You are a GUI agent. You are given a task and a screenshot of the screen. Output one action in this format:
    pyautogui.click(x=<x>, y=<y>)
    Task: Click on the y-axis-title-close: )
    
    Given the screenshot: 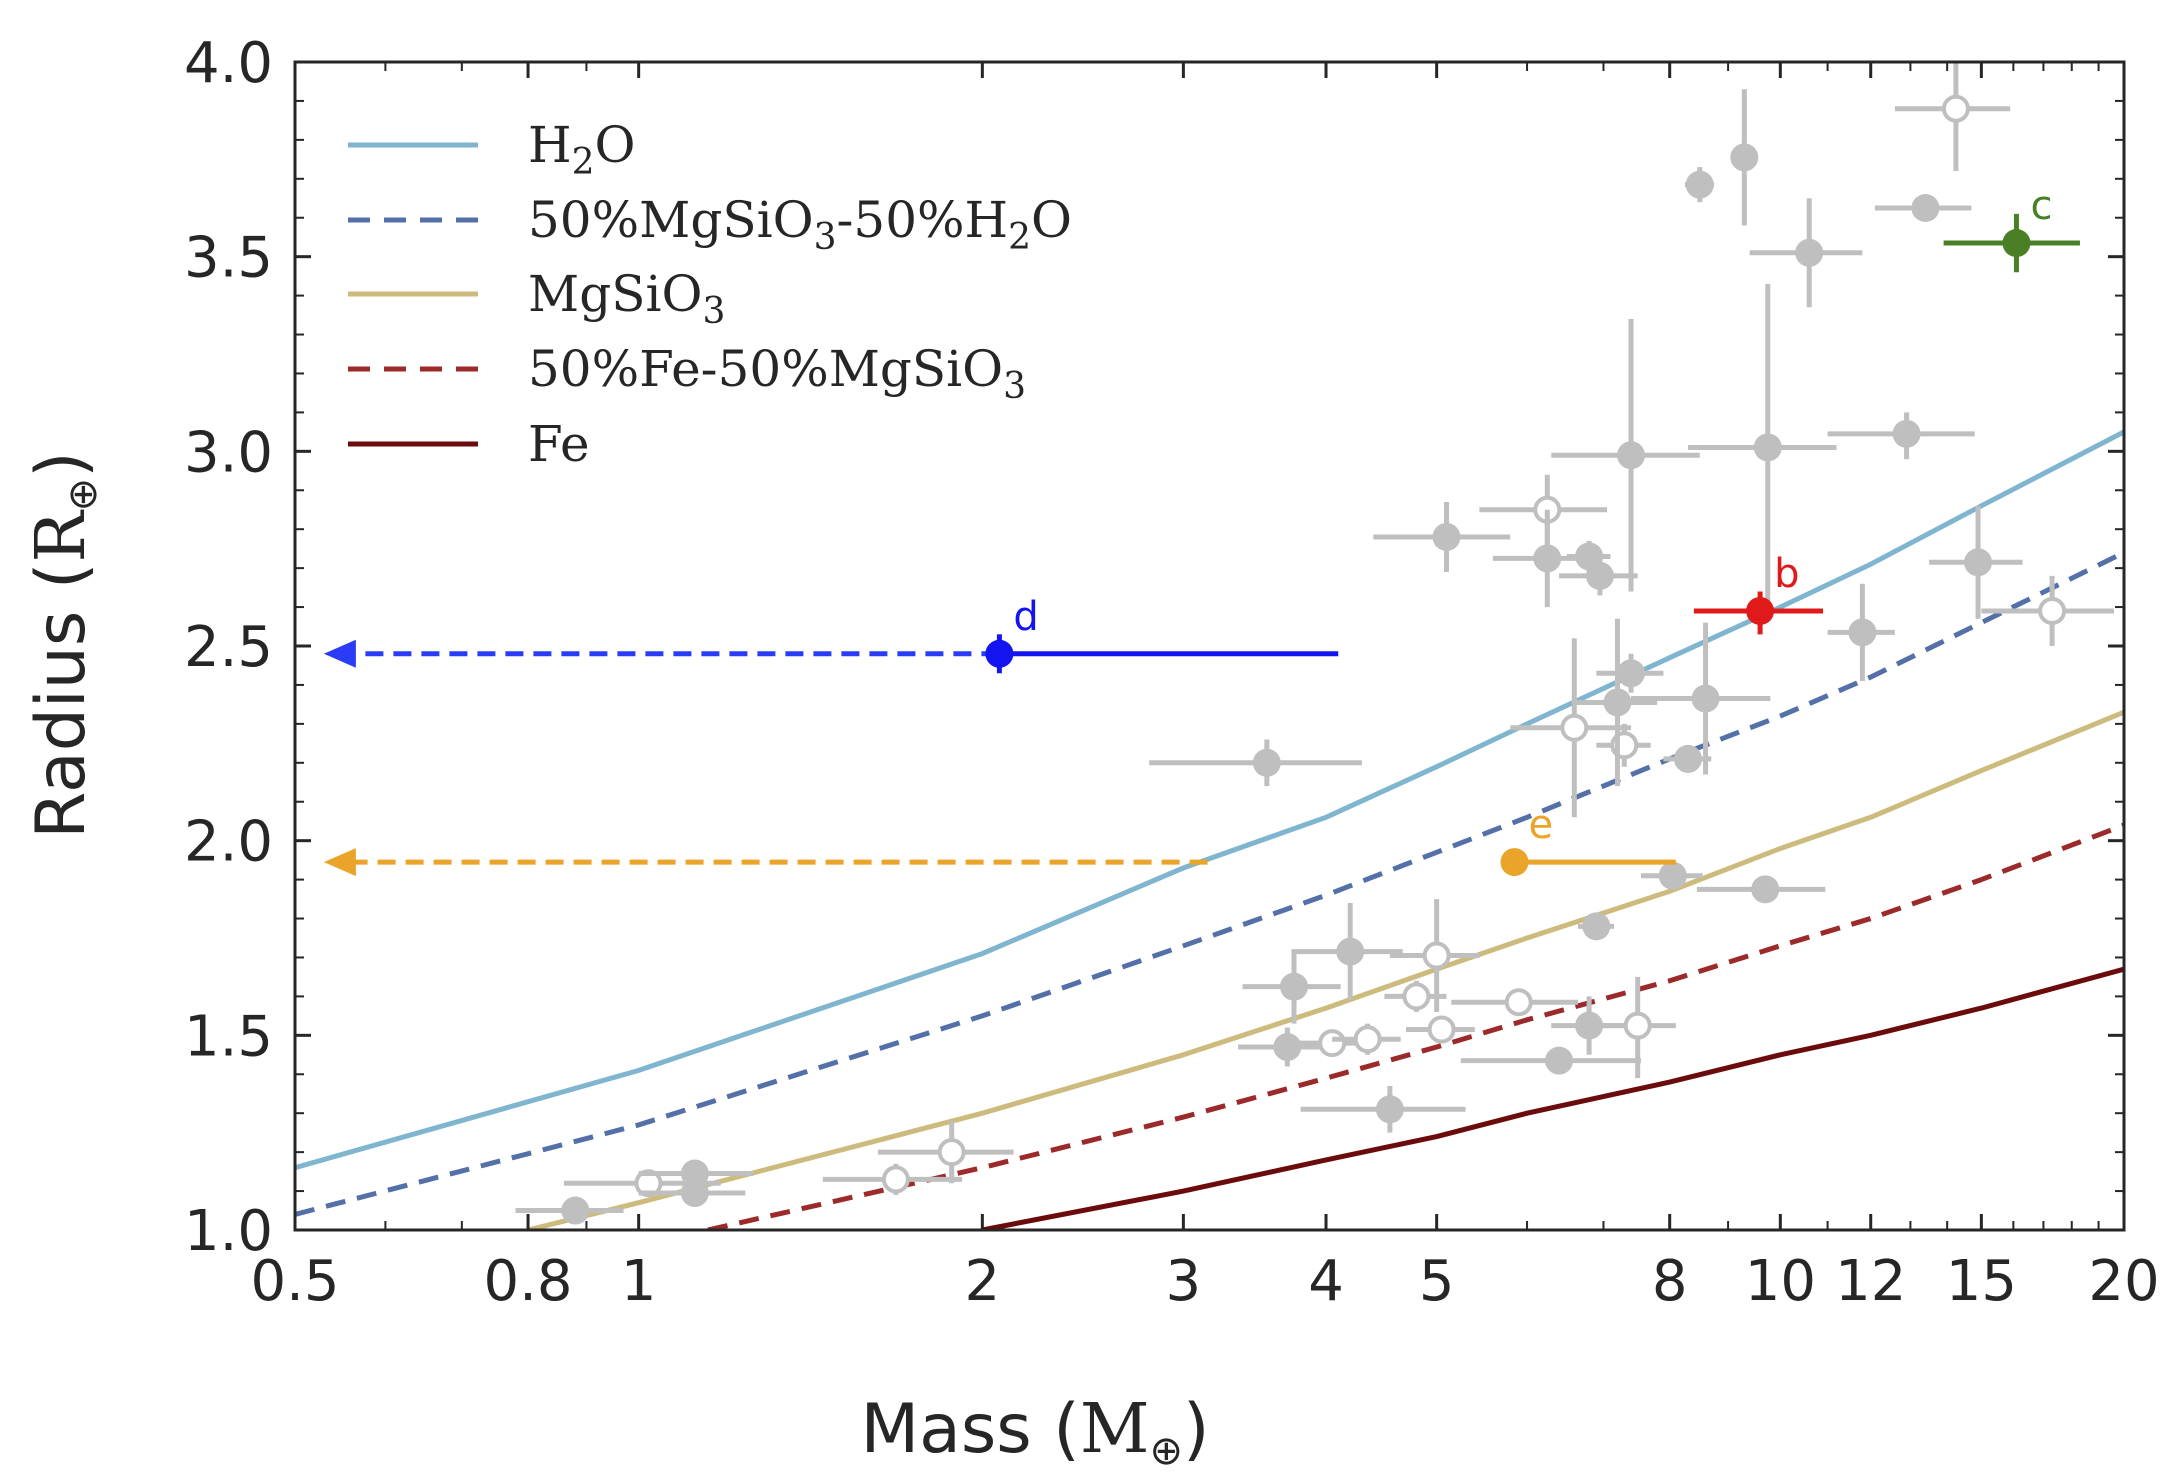 What is the action you would take?
    pyautogui.click(x=61, y=464)
    